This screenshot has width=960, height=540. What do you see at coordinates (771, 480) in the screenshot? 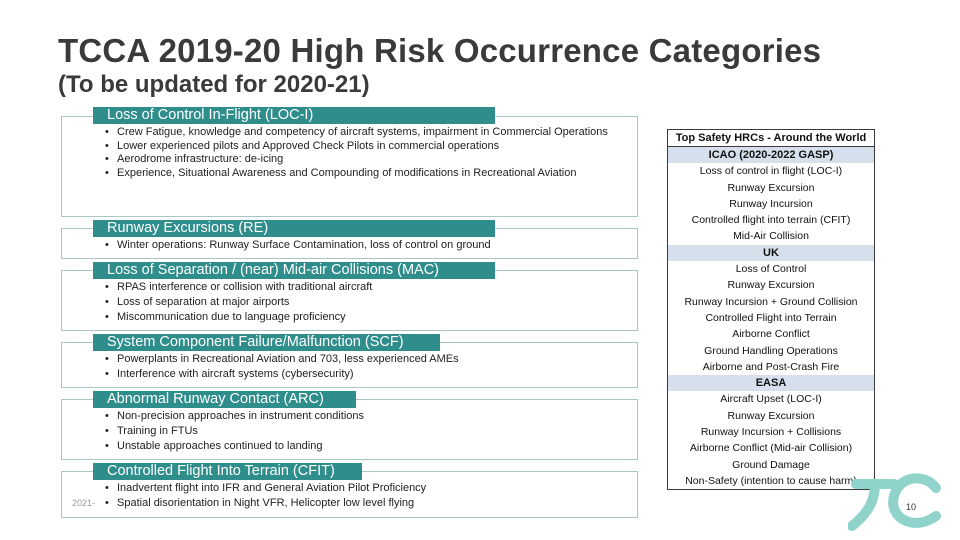
I see `hrc-item: Non-Safety (intention to cause harm)` at bounding box center [771, 480].